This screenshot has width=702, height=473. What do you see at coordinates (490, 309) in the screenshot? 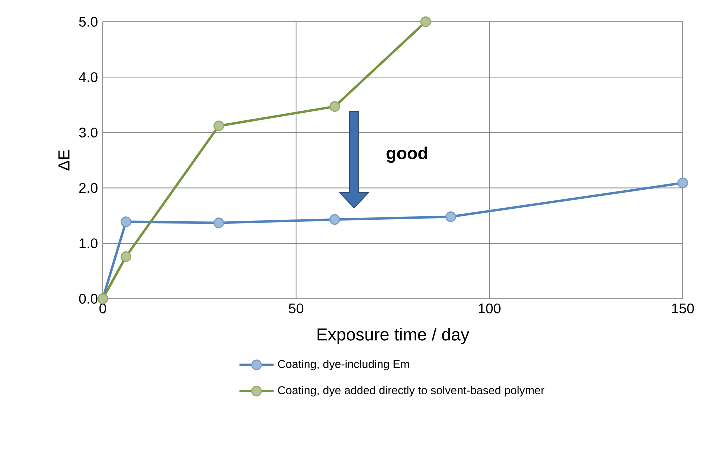
I see `x-tick-label: 100` at bounding box center [490, 309].